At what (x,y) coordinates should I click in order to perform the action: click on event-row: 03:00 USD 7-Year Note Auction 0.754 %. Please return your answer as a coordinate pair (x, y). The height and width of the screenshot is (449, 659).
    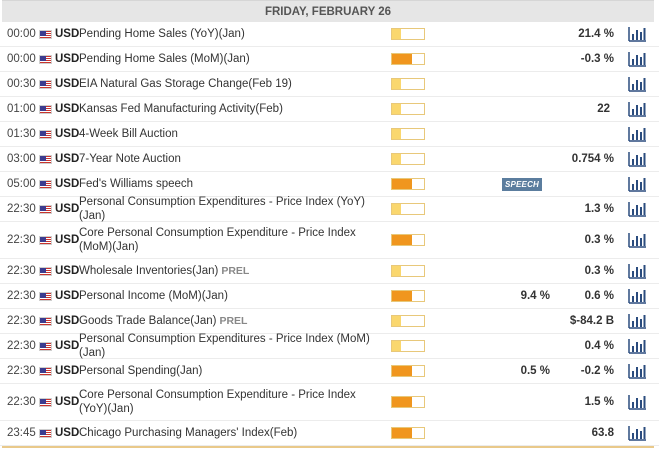
    Looking at the image, I should click on (329, 159).